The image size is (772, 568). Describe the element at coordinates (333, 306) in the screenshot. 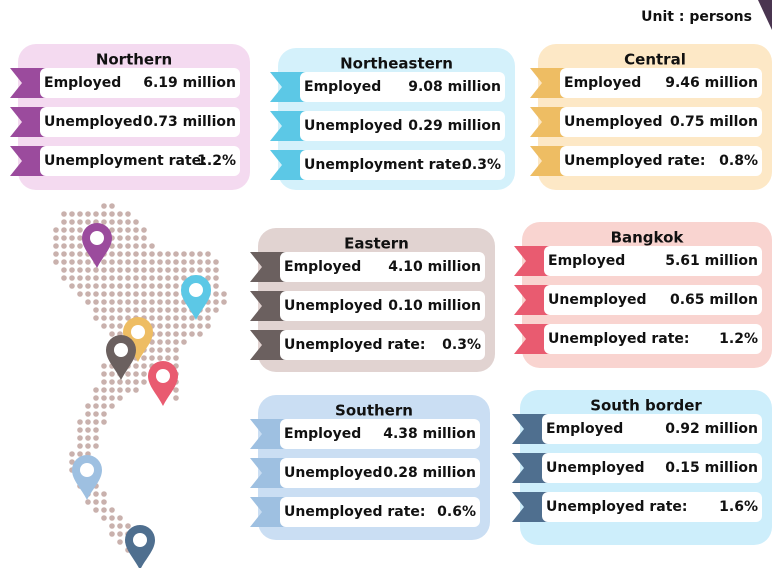

I see `row-label: Unemployed` at that location.